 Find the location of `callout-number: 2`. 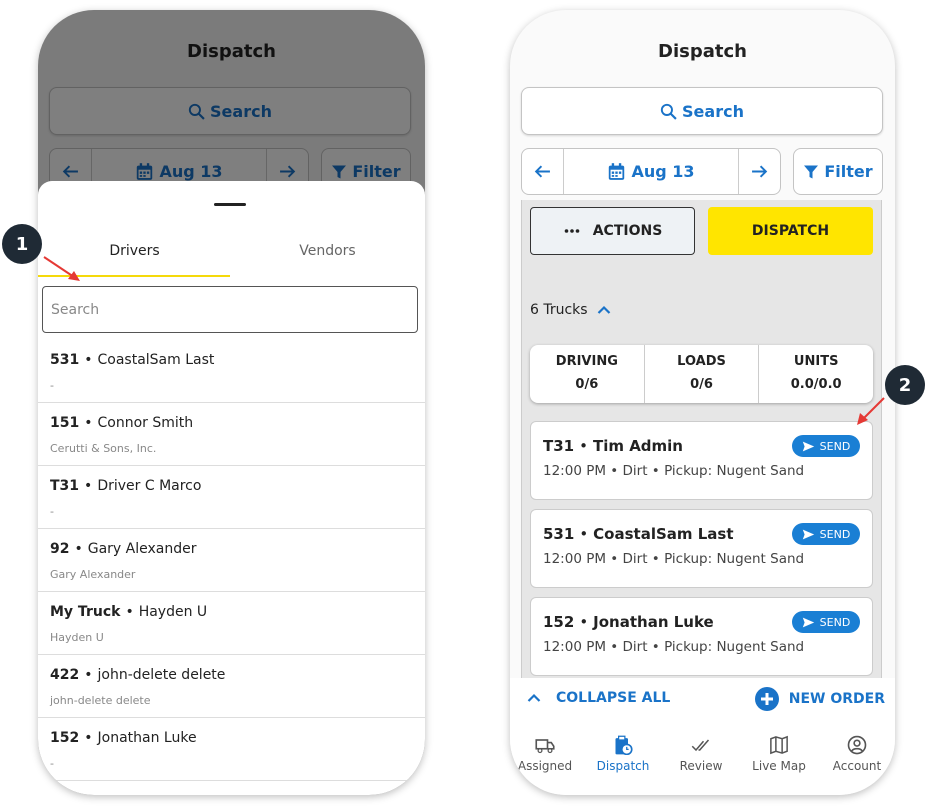

callout-number: 2 is located at coordinates (905, 385).